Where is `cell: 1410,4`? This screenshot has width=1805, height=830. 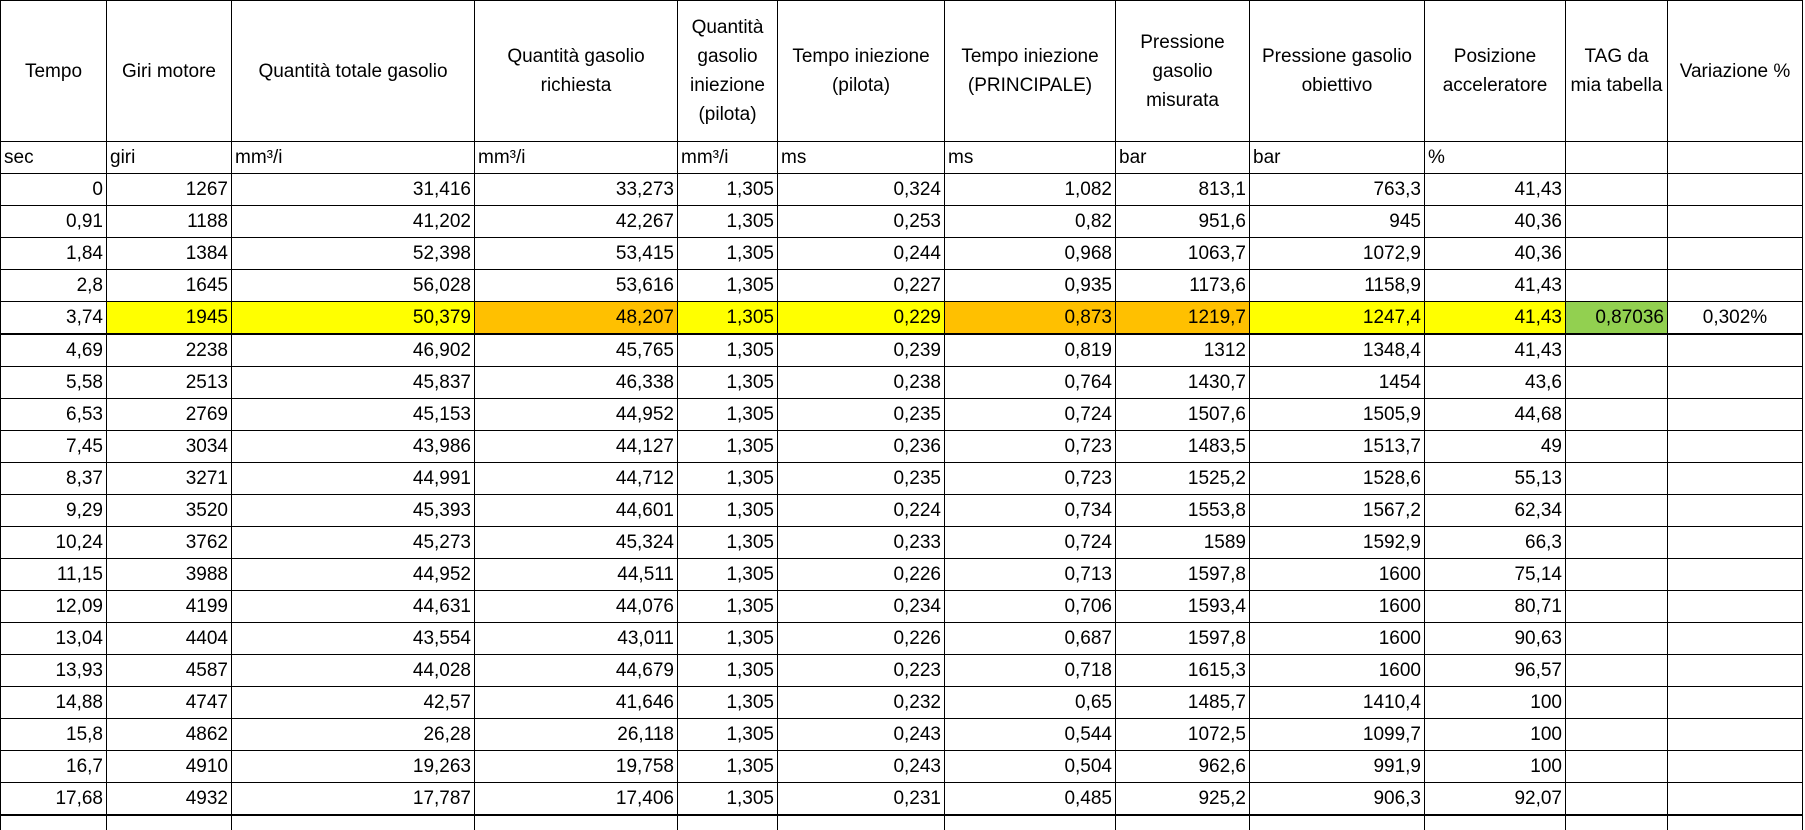
cell: 1410,4 is located at coordinates (1337, 702).